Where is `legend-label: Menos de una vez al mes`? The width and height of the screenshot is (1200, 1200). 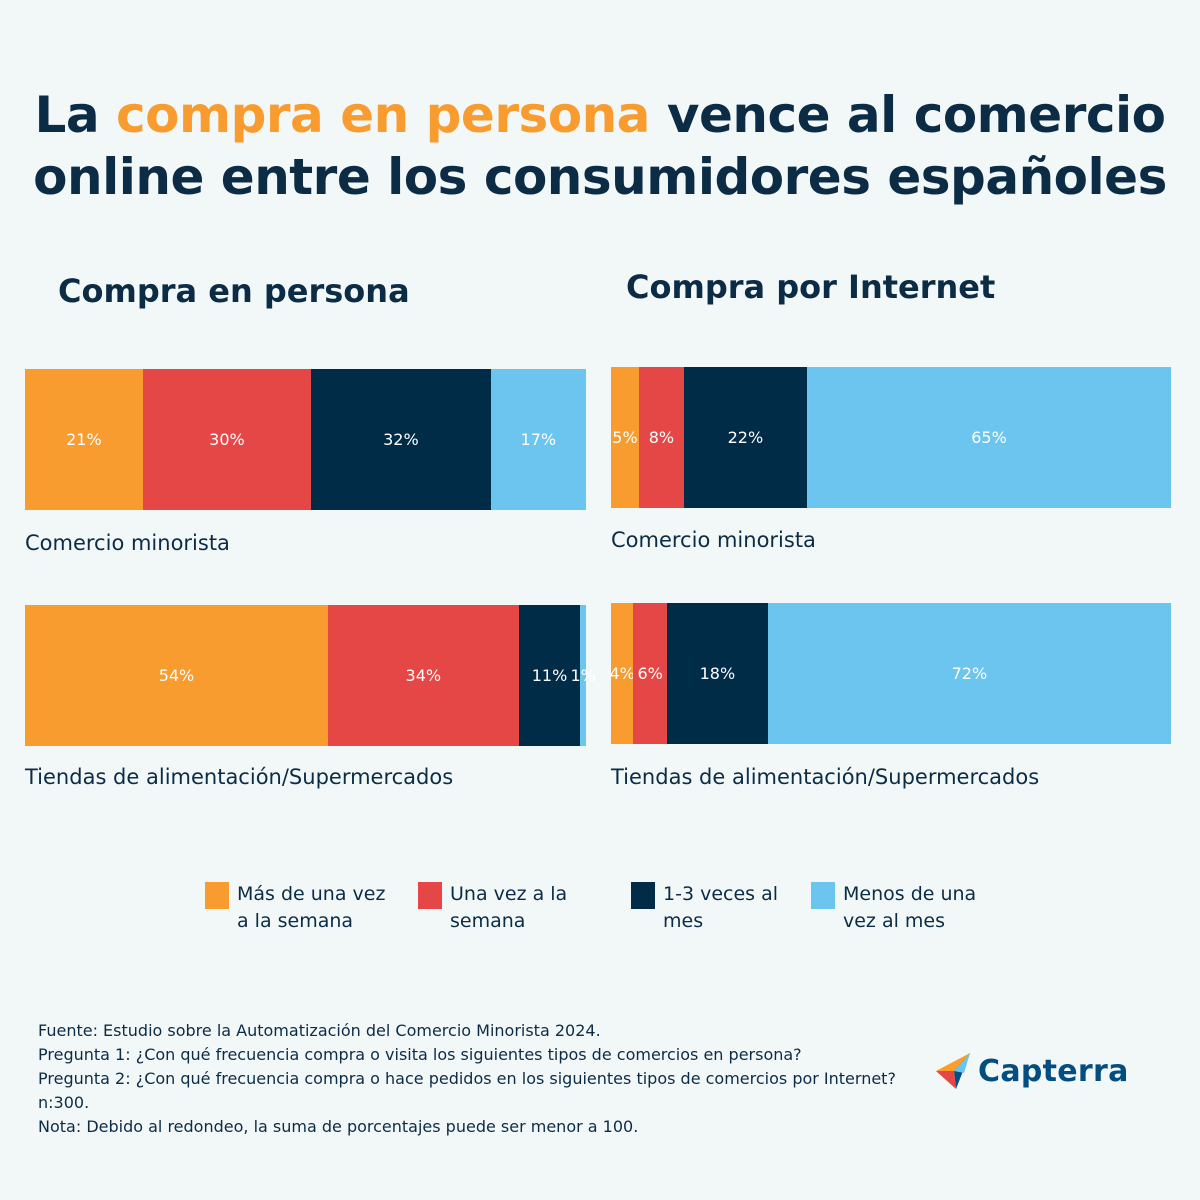
legend-label: Menos de una vez al mes is located at coordinates (910, 907).